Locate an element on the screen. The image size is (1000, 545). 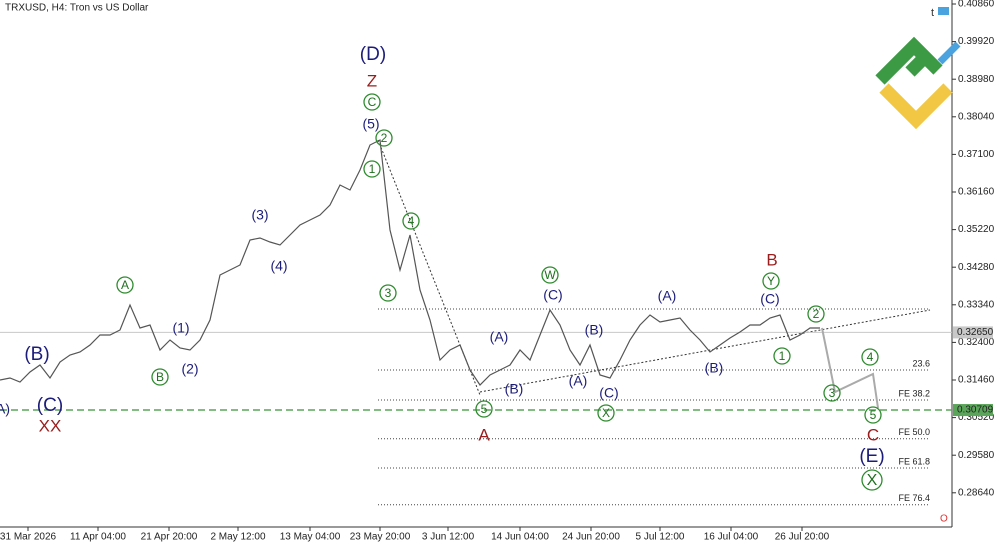
y-tick-label: 0.37100 is located at coordinates (976, 154).